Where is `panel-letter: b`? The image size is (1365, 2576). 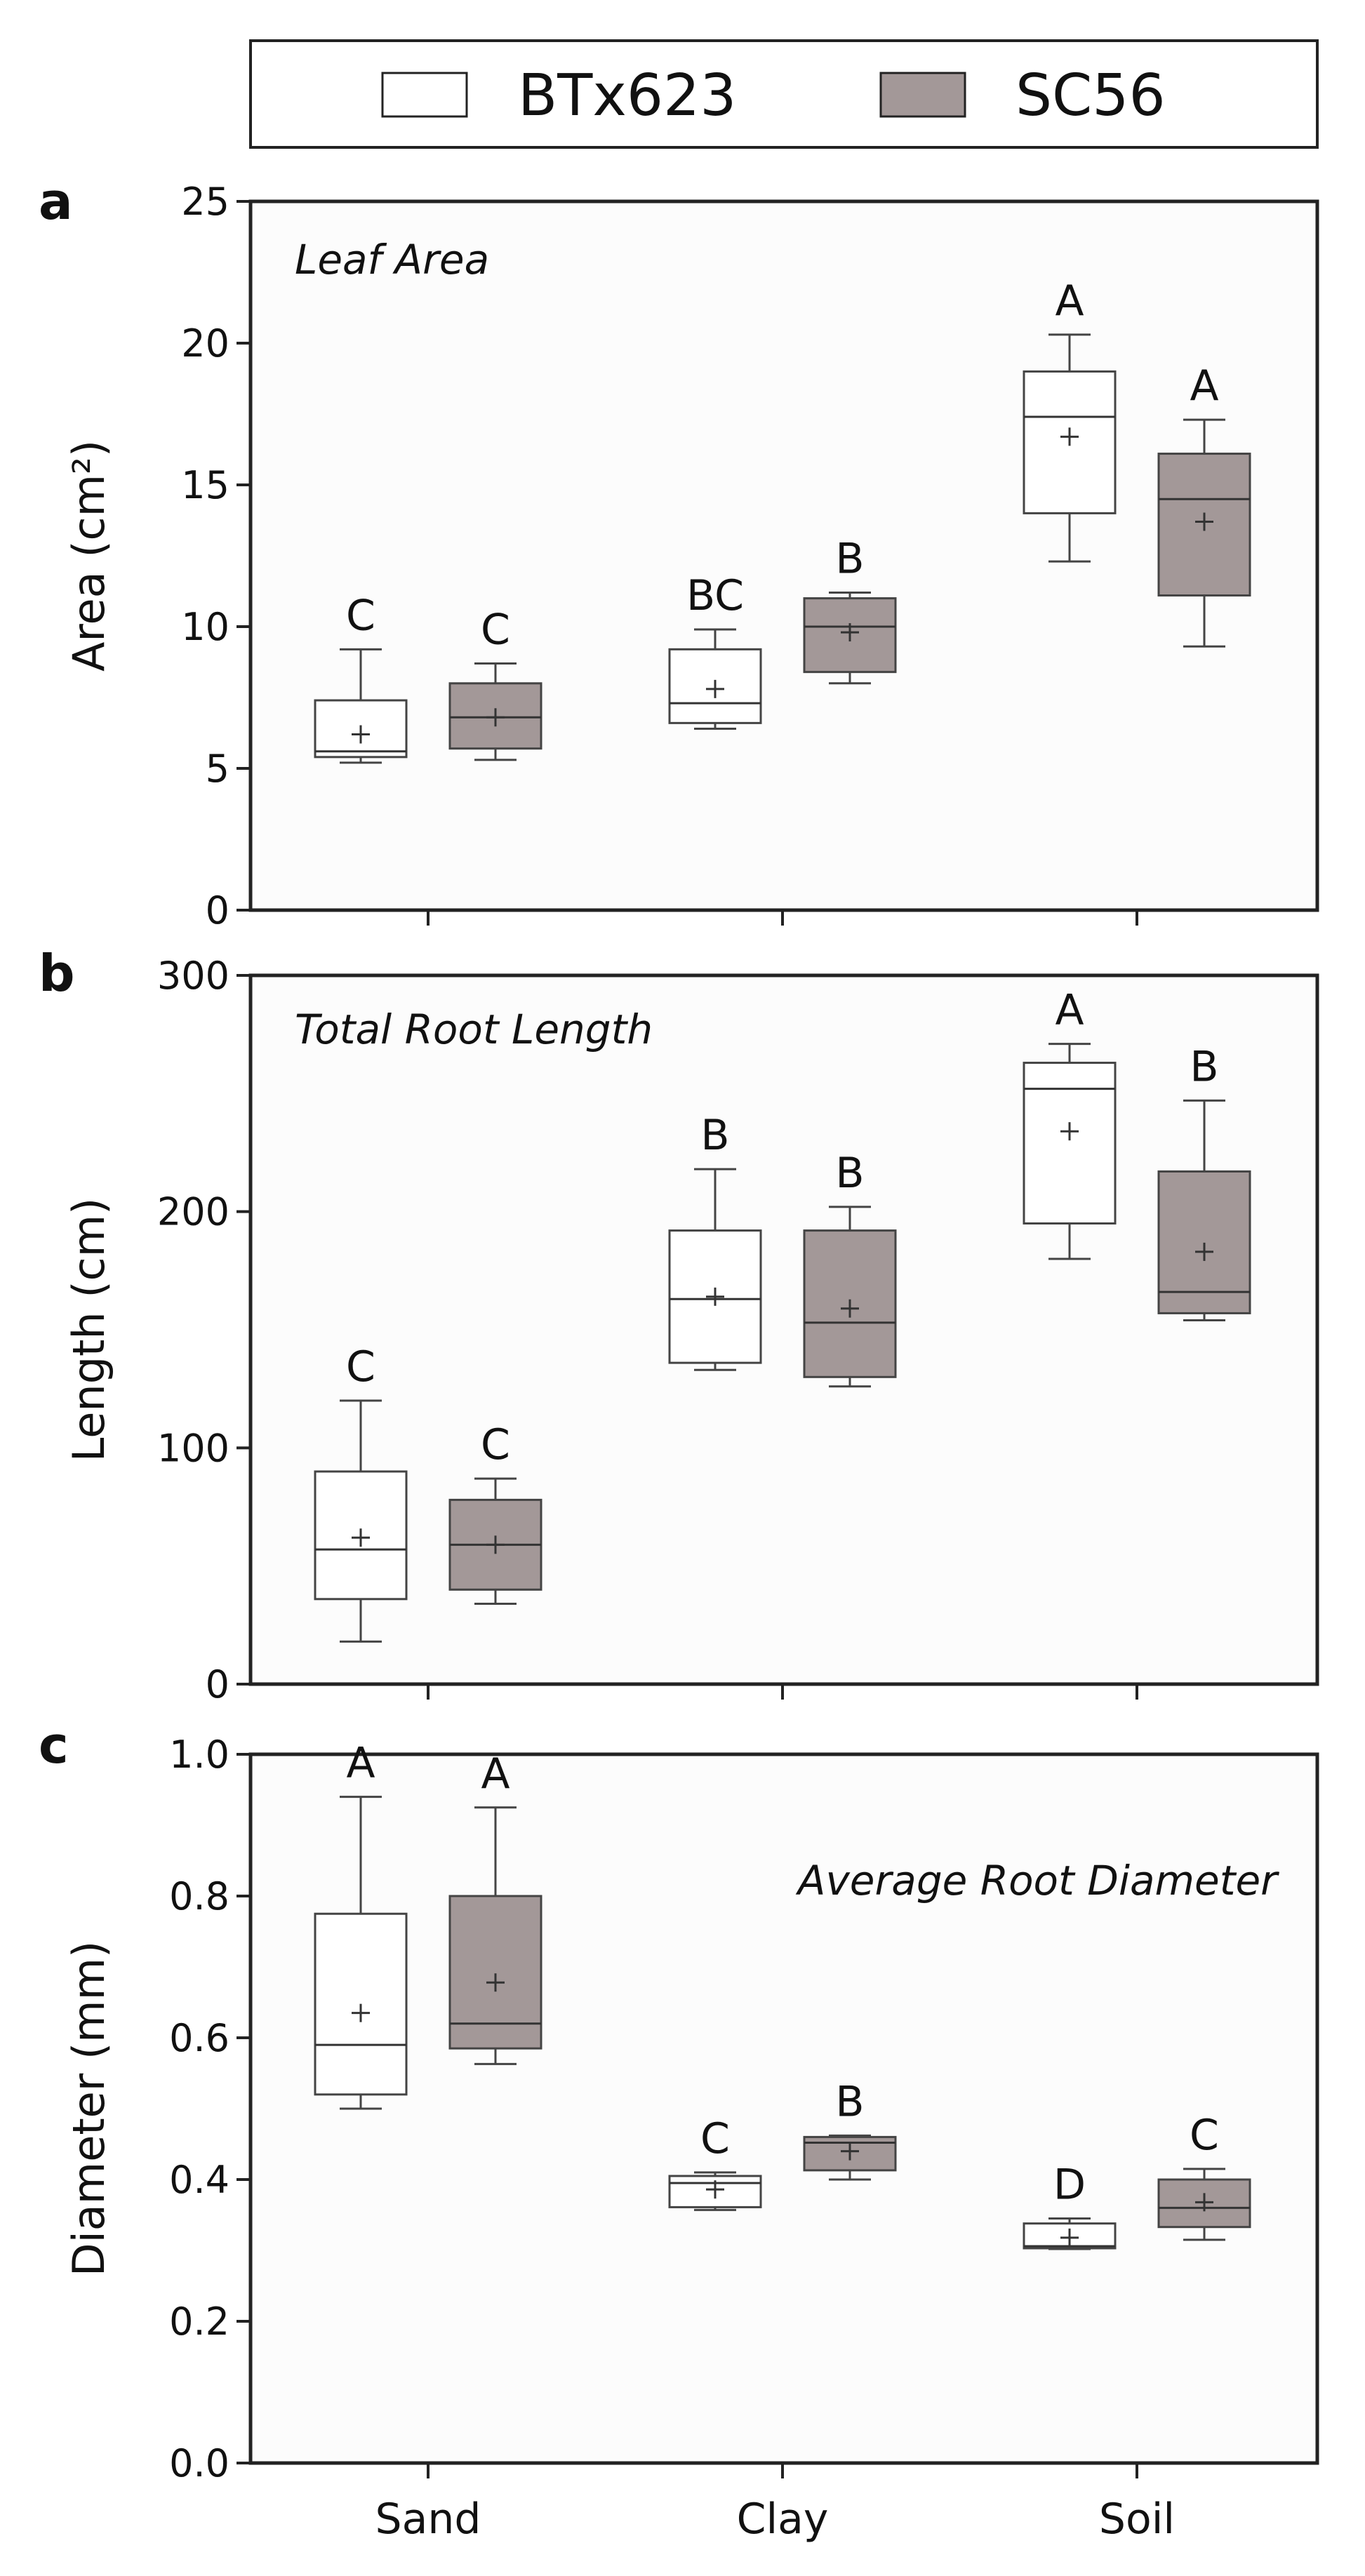 panel-letter: b is located at coordinates (57, 973).